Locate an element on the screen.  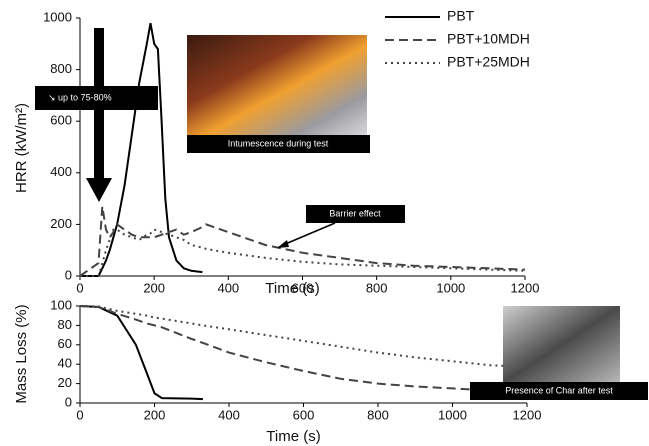
annotation: Intumescence during test is located at coordinates (278, 143).